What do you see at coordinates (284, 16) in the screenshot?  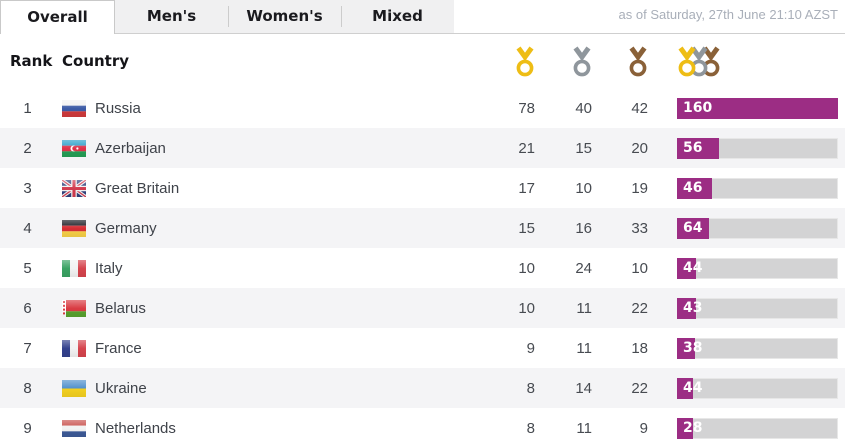 I see `tab-women-s: Women's` at bounding box center [284, 16].